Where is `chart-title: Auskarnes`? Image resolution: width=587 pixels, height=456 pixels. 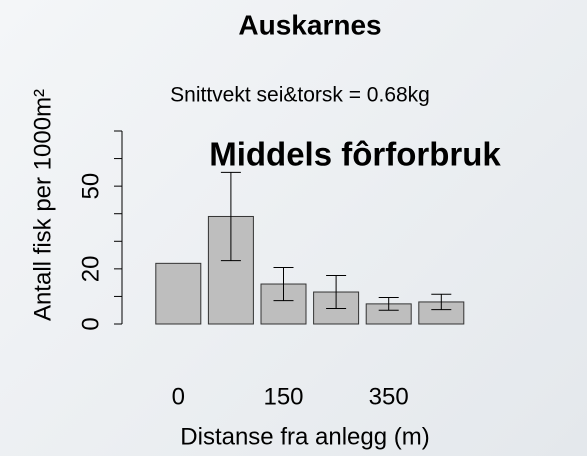
chart-title: Auskarnes is located at coordinates (309, 24).